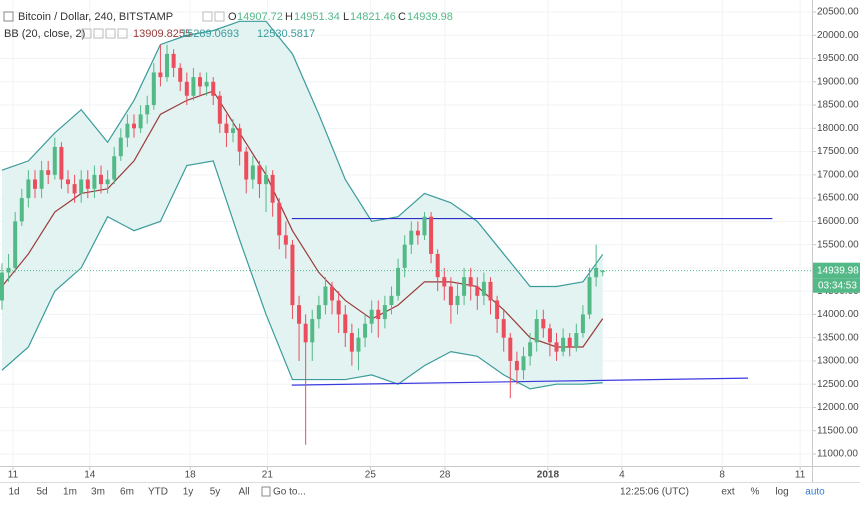 Image resolution: width=860 pixels, height=507 pixels. Describe the element at coordinates (266, 491) in the screenshot. I see `calendar-icon` at that location.